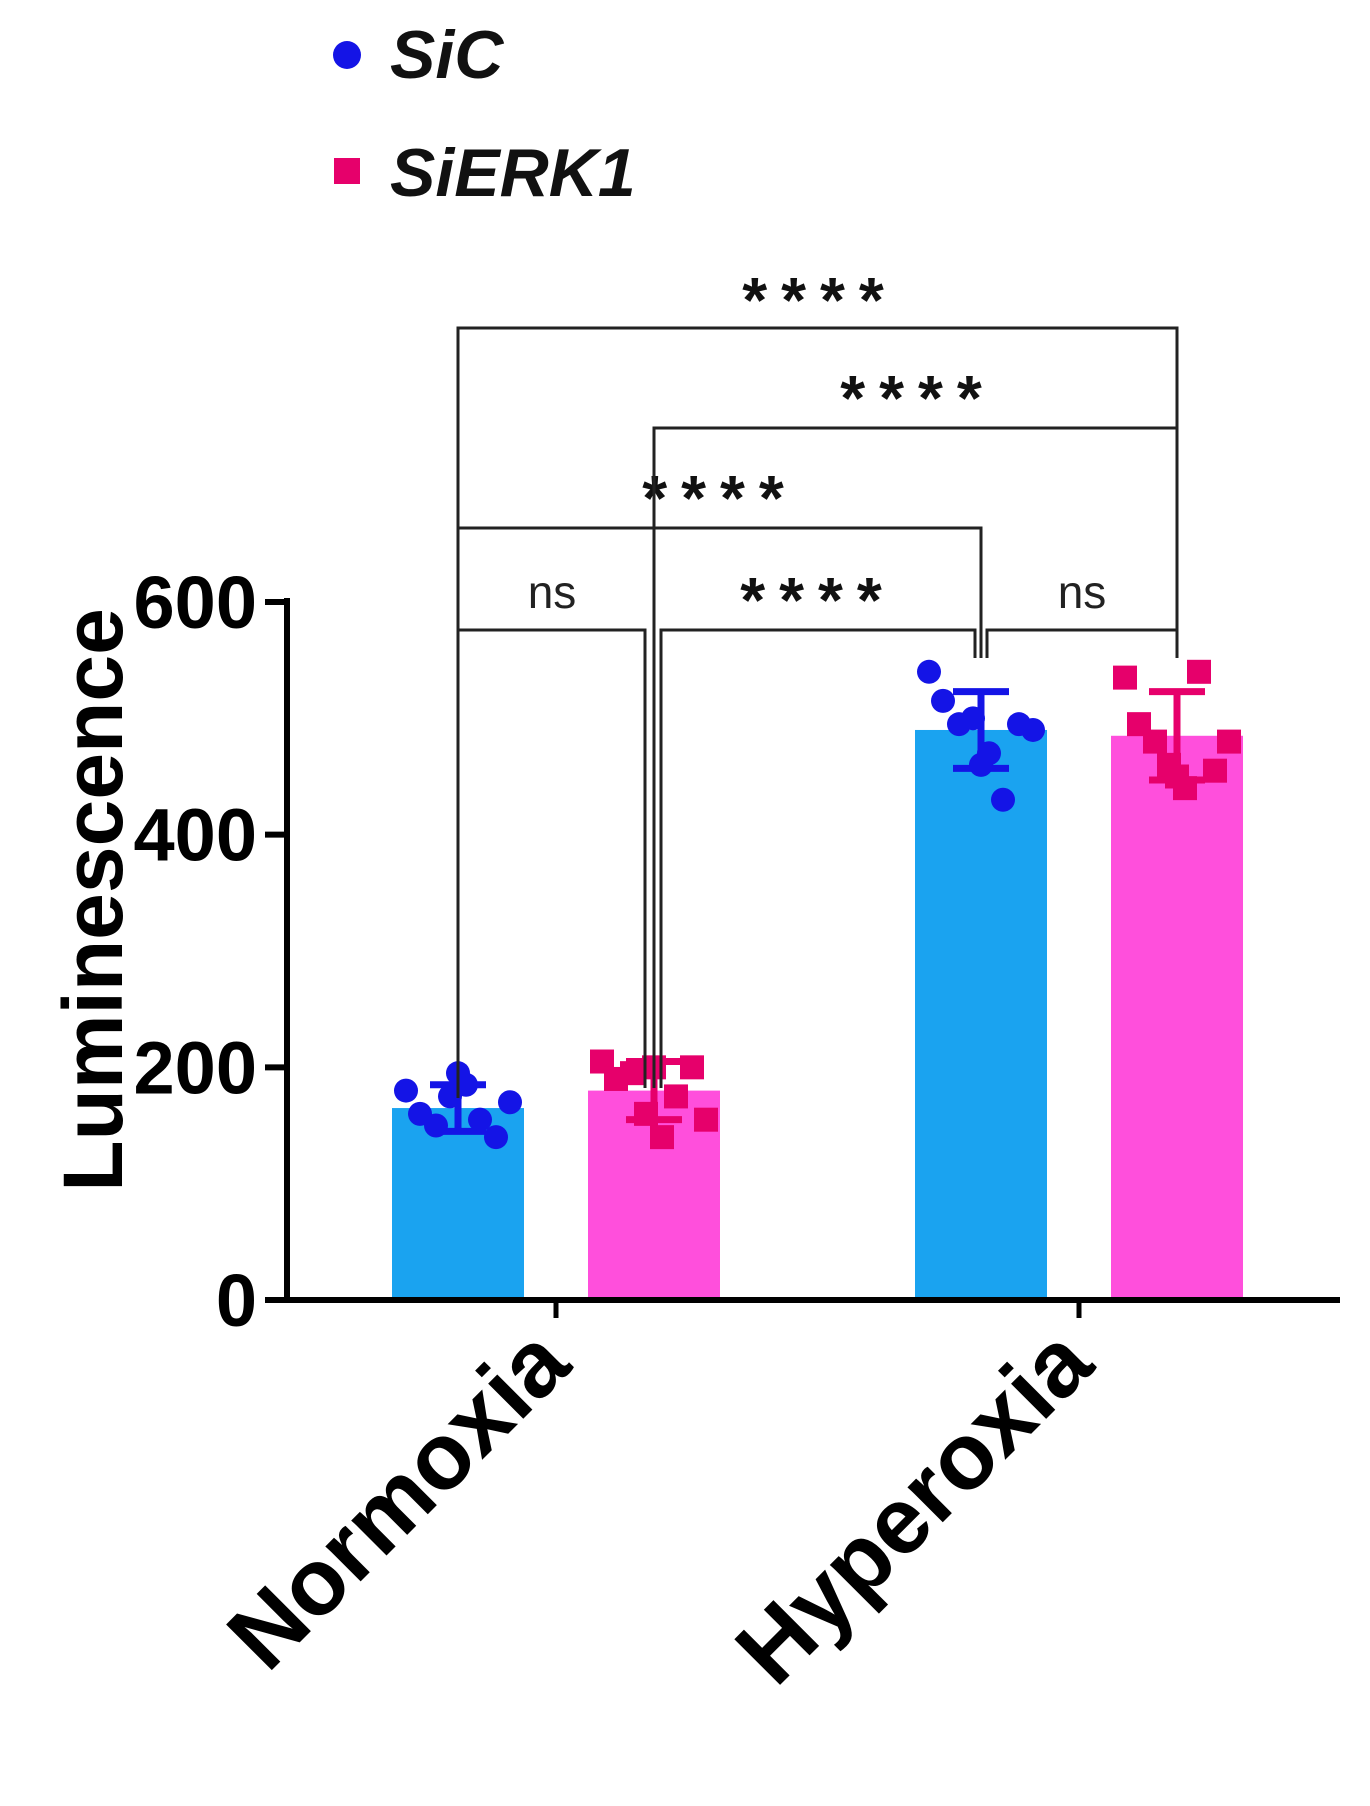  I want to click on x-label-normoxia: Normoxia, so click(397, 1497).